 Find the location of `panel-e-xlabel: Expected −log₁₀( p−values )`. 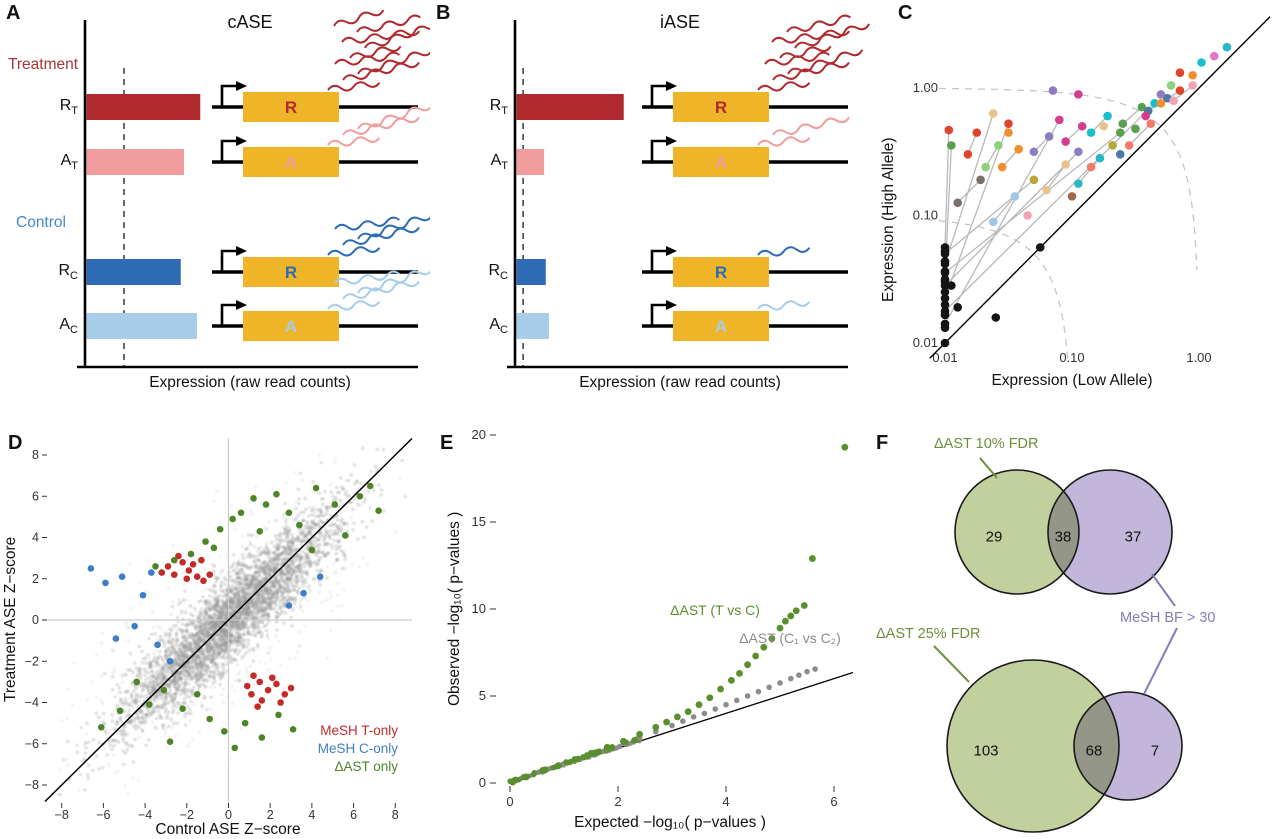

panel-e-xlabel: Expected −log₁₀( p−values ) is located at coordinates (670, 822).